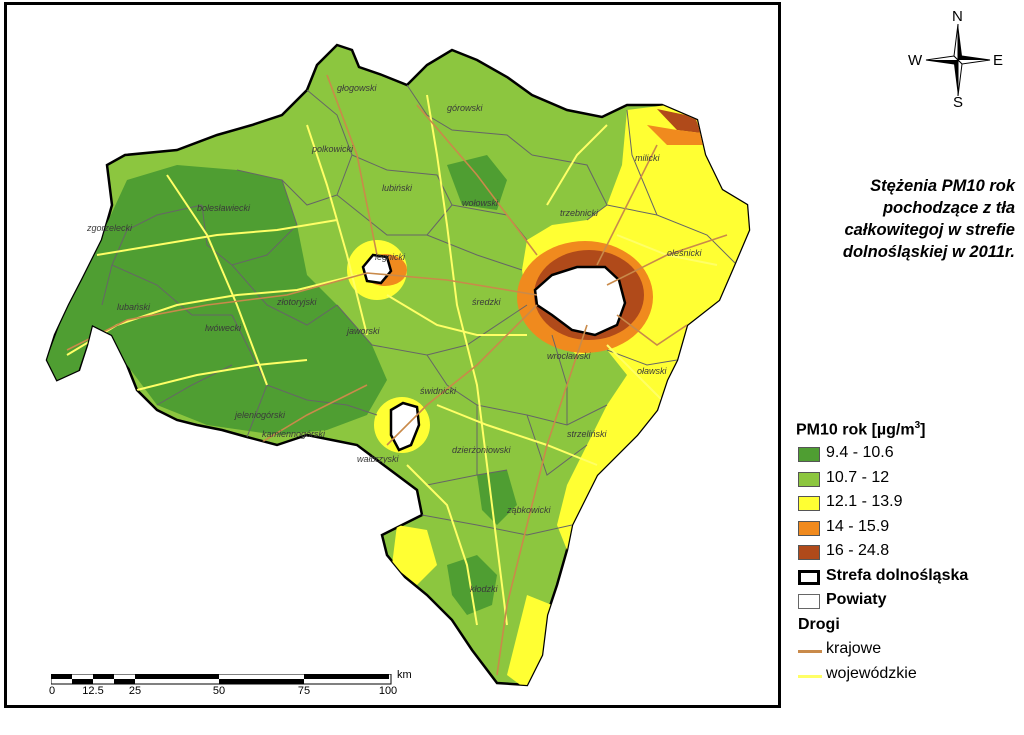 The width and height of the screenshot is (1024, 735). Describe the element at coordinates (928, 252) in the screenshot. I see `map-title-line-4: dolnośląskiej w 2011r.` at that location.